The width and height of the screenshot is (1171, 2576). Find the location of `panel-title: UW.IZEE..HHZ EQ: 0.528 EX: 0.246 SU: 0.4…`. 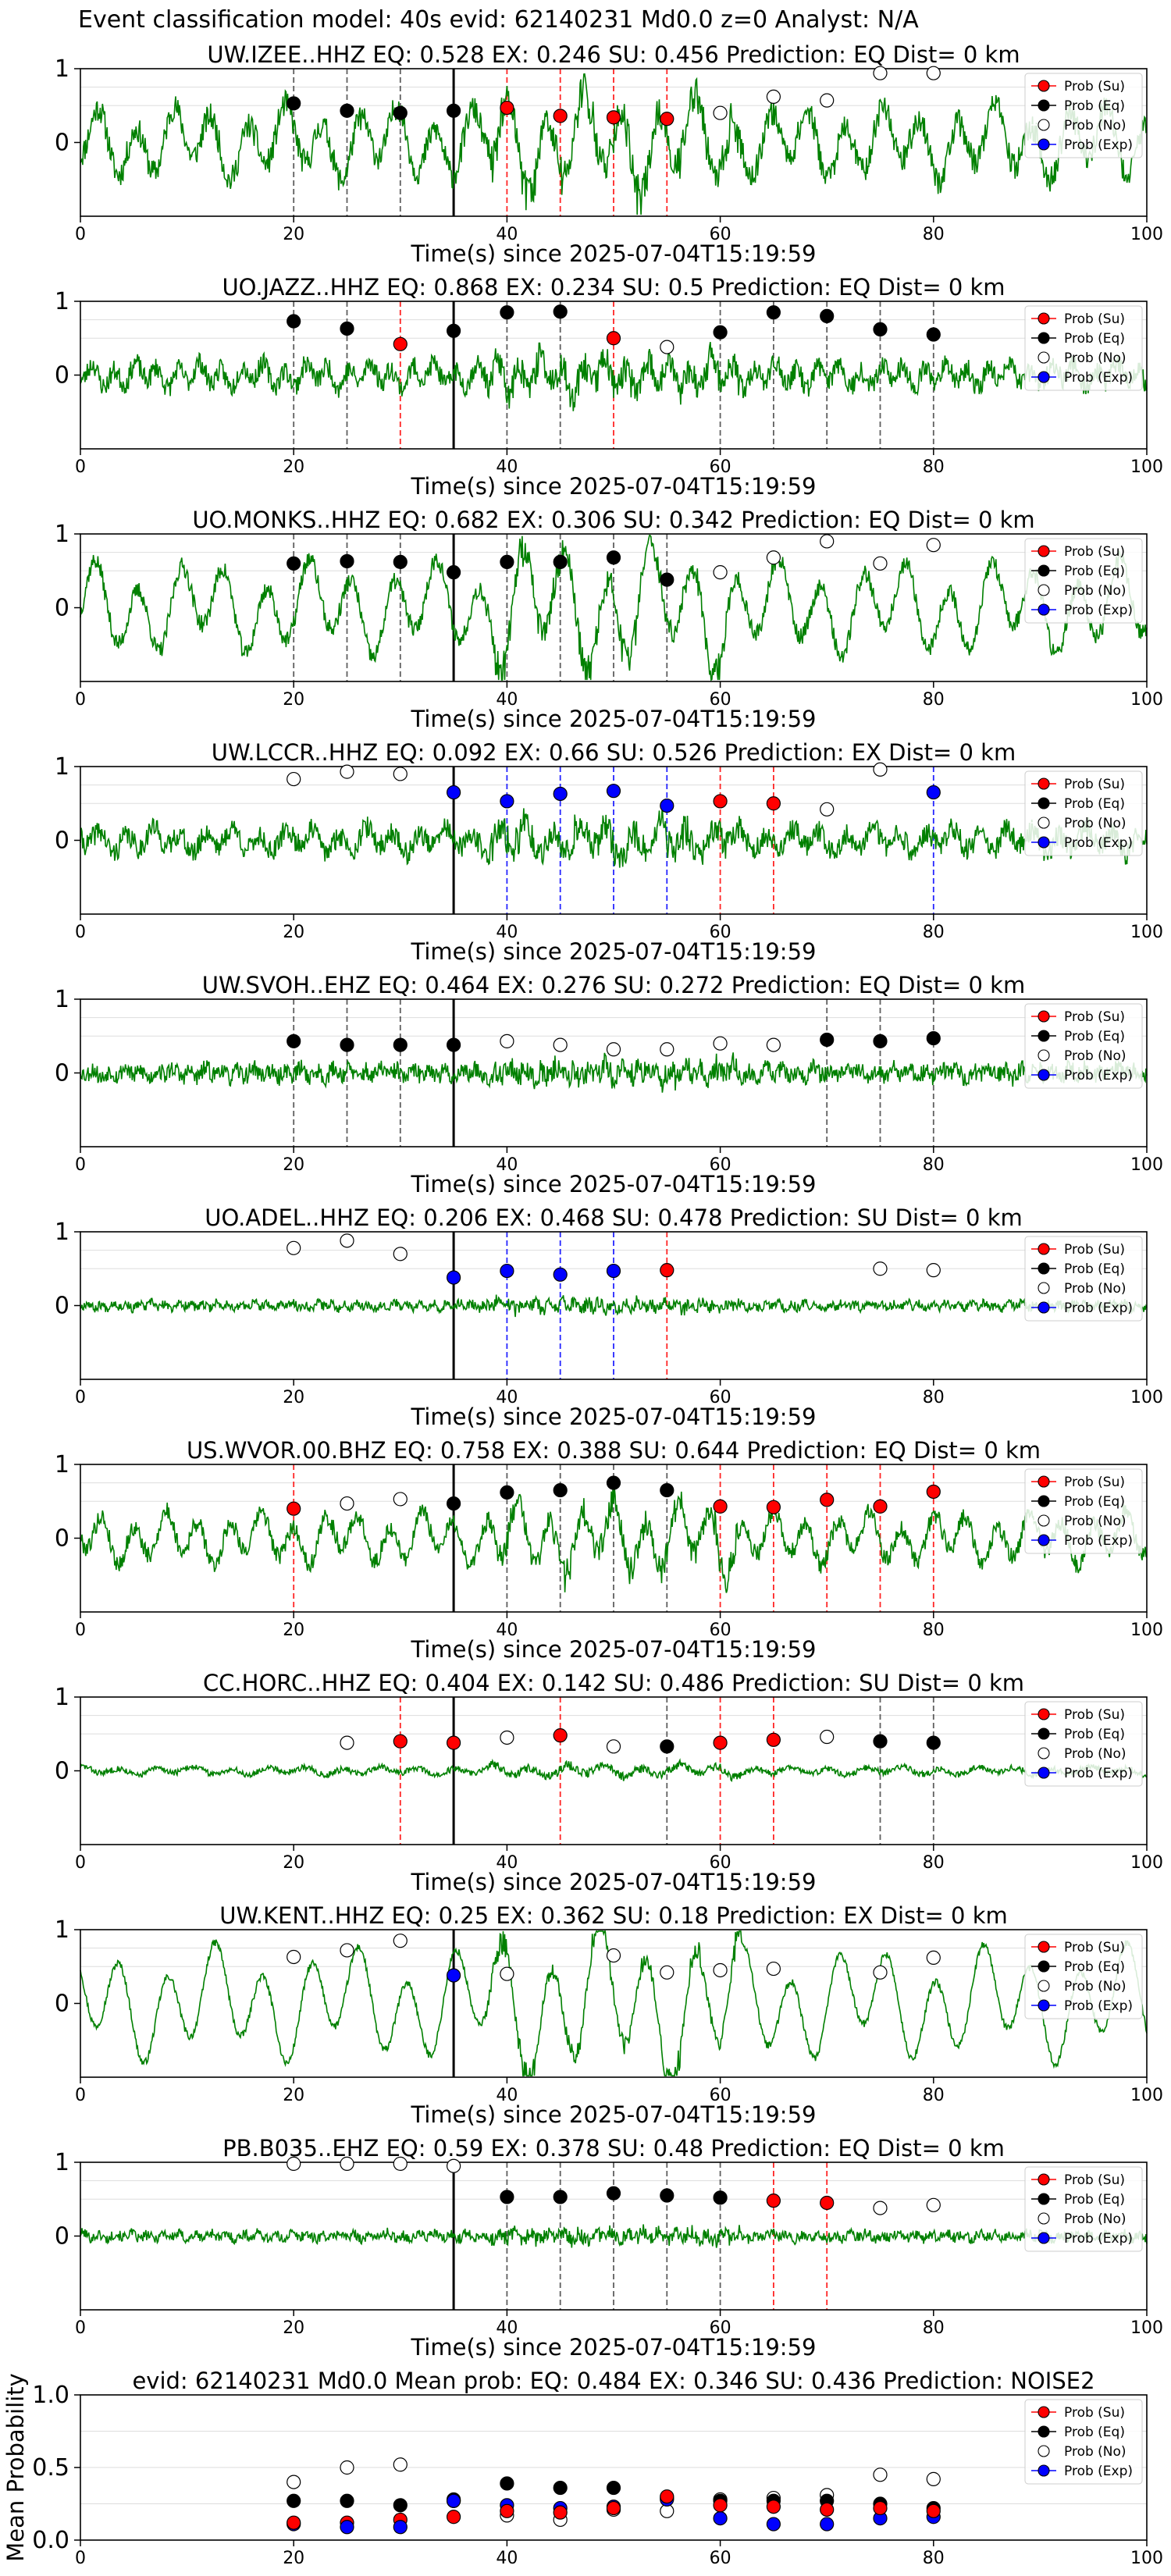

panel-title: UW.IZEE..HHZ EQ: 0.528 EX: 0.246 SU: 0.4… is located at coordinates (613, 54).